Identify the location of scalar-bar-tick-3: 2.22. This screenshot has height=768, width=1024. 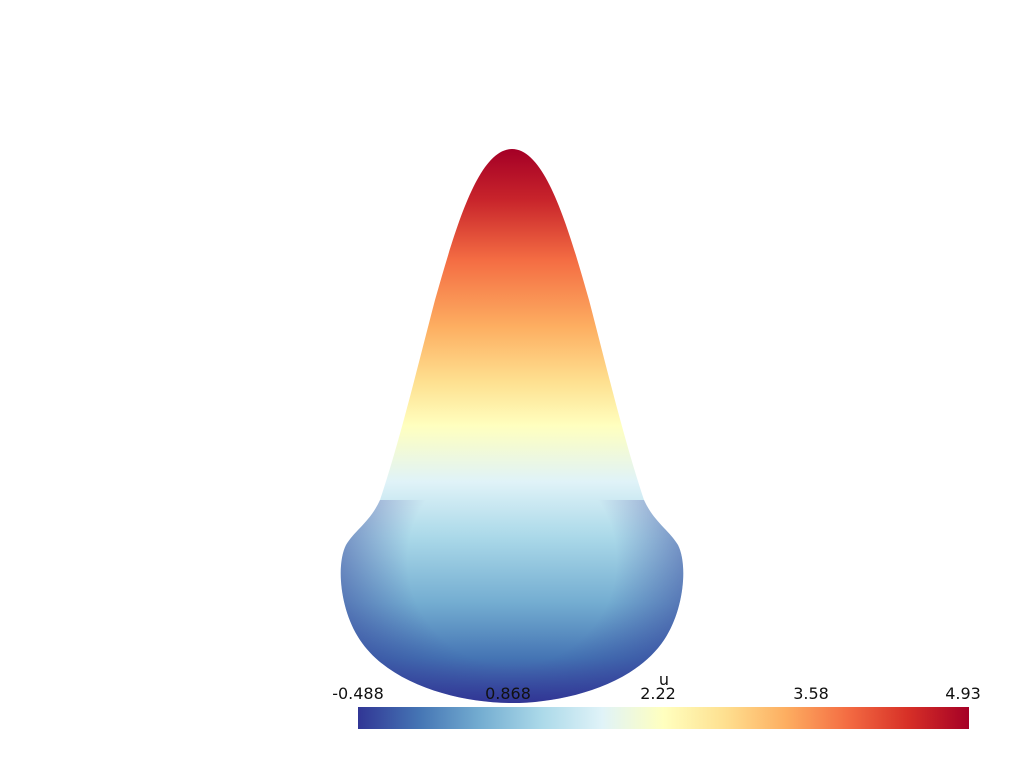
(658, 693).